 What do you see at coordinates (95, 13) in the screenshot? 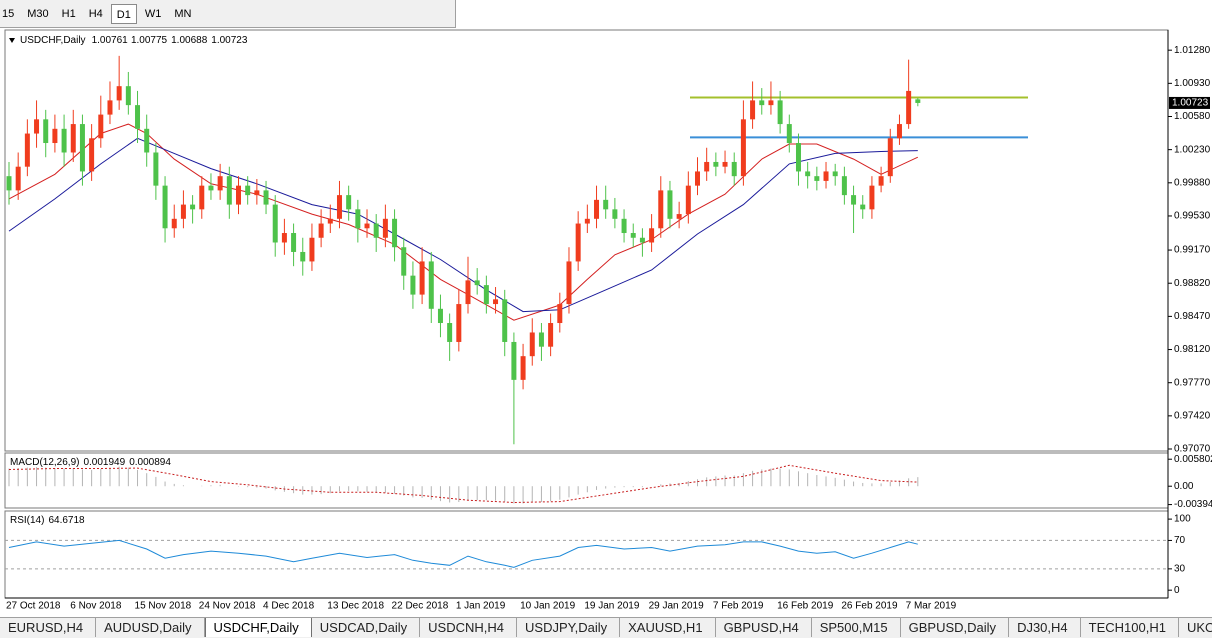
I see `timeframe-button: H4` at bounding box center [95, 13].